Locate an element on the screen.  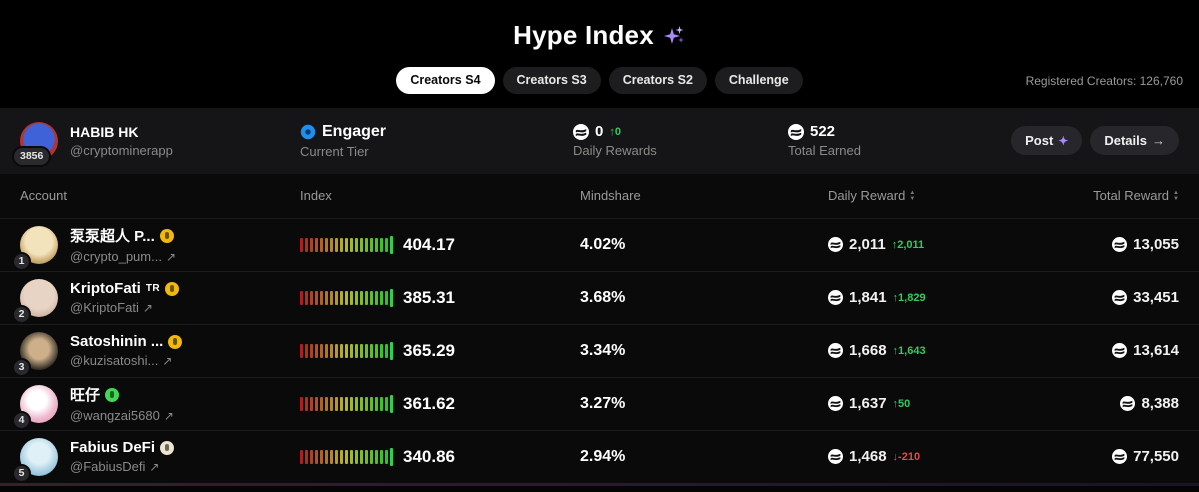
rank-badge: 2 is located at coordinates (21, 314).